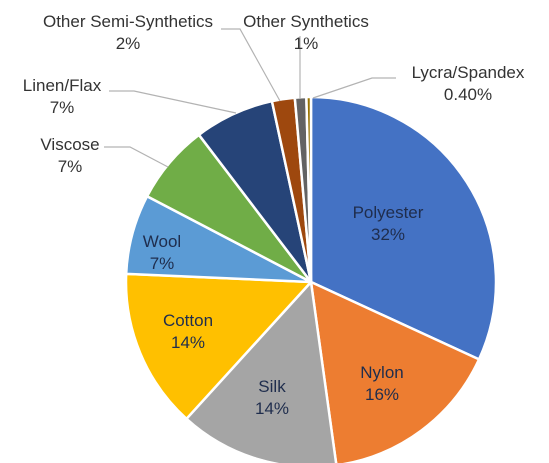  I want to click on data-label-name: Lycra/Spandex, so click(468, 72).